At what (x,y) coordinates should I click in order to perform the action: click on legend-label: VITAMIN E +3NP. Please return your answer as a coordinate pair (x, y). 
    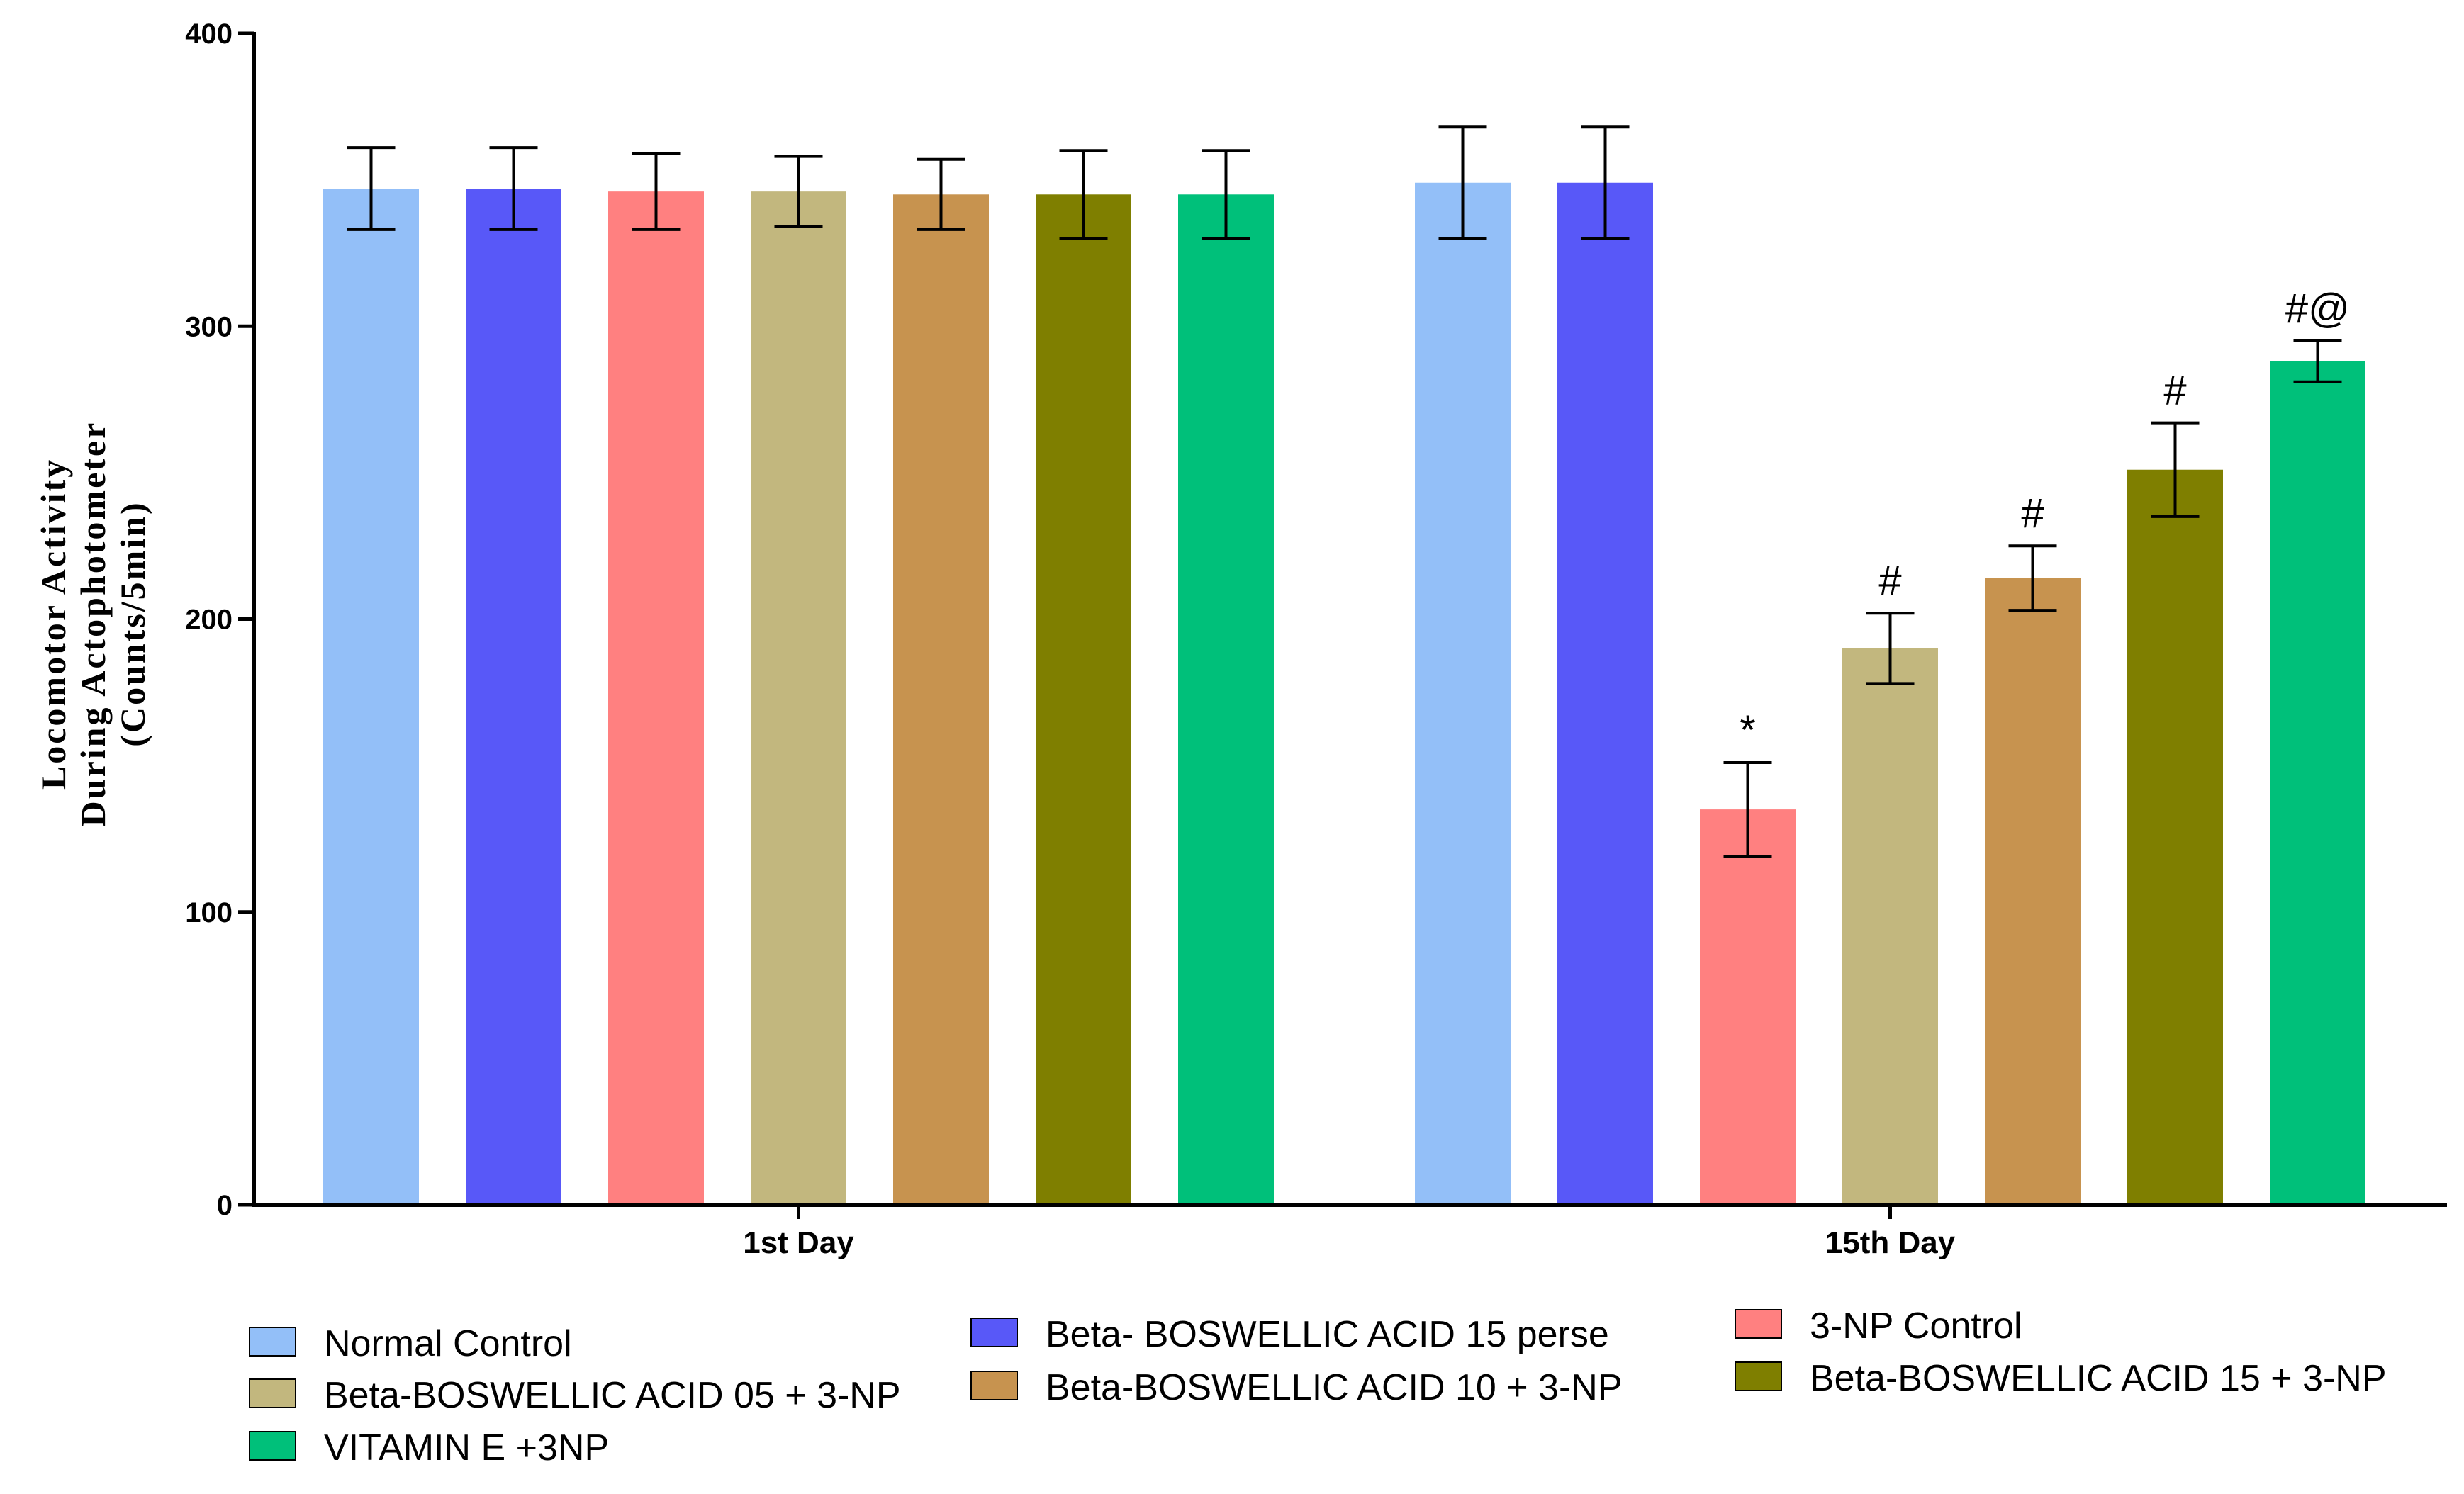
    Looking at the image, I should click on (467, 1447).